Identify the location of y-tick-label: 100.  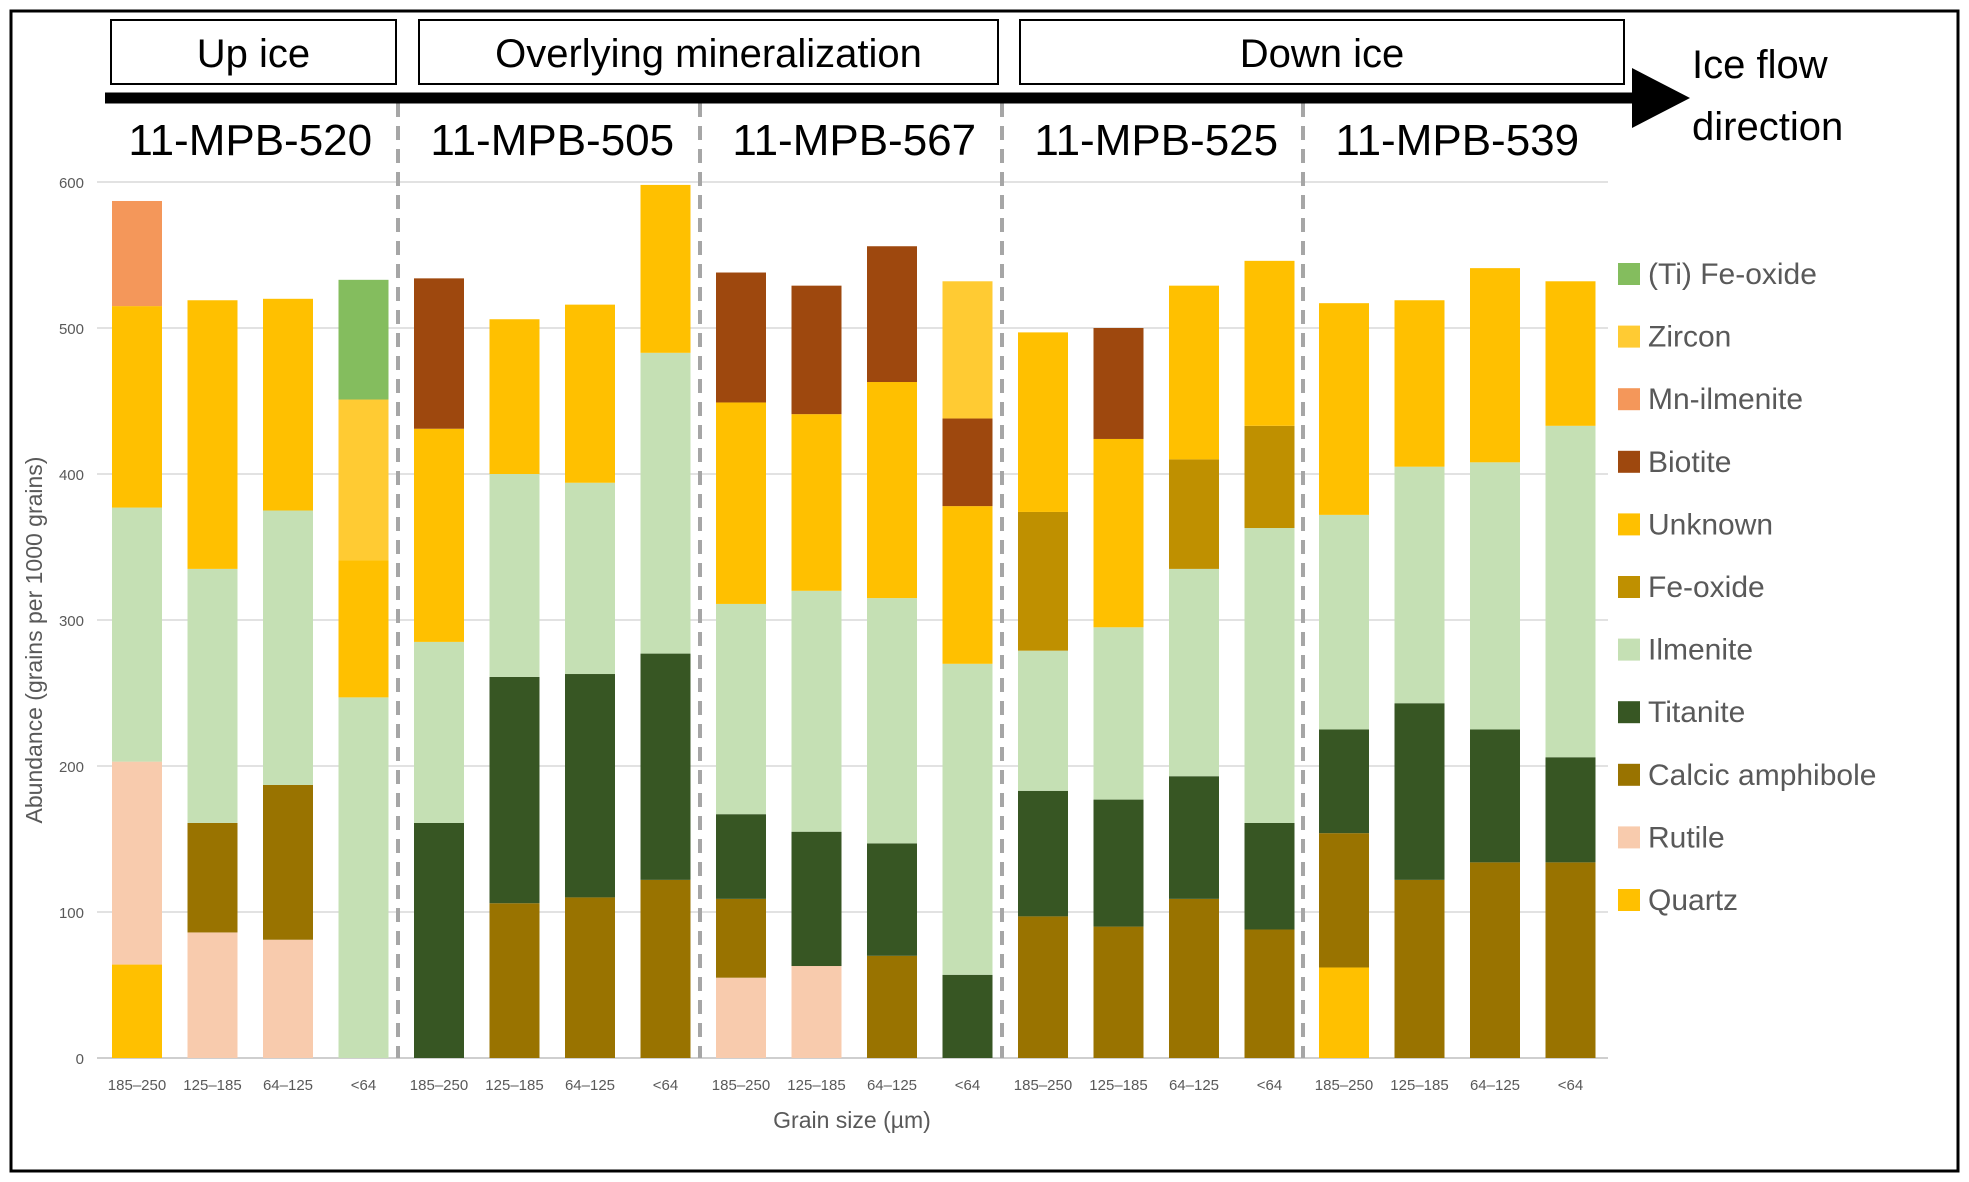
(71, 913).